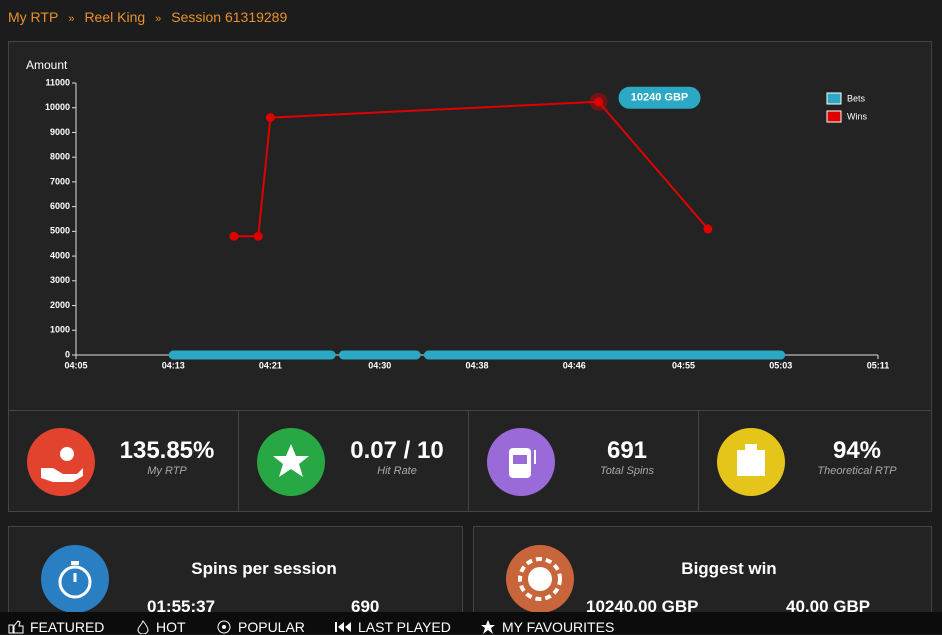 The image size is (942, 635). What do you see at coordinates (33, 17) in the screenshot?
I see `crumb-link: My RTP` at bounding box center [33, 17].